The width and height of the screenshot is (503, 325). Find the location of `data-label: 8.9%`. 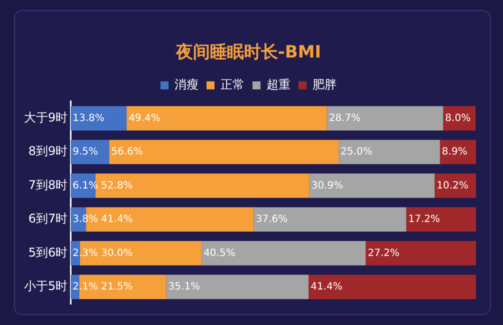

data-label: 8.9% is located at coordinates (455, 152).